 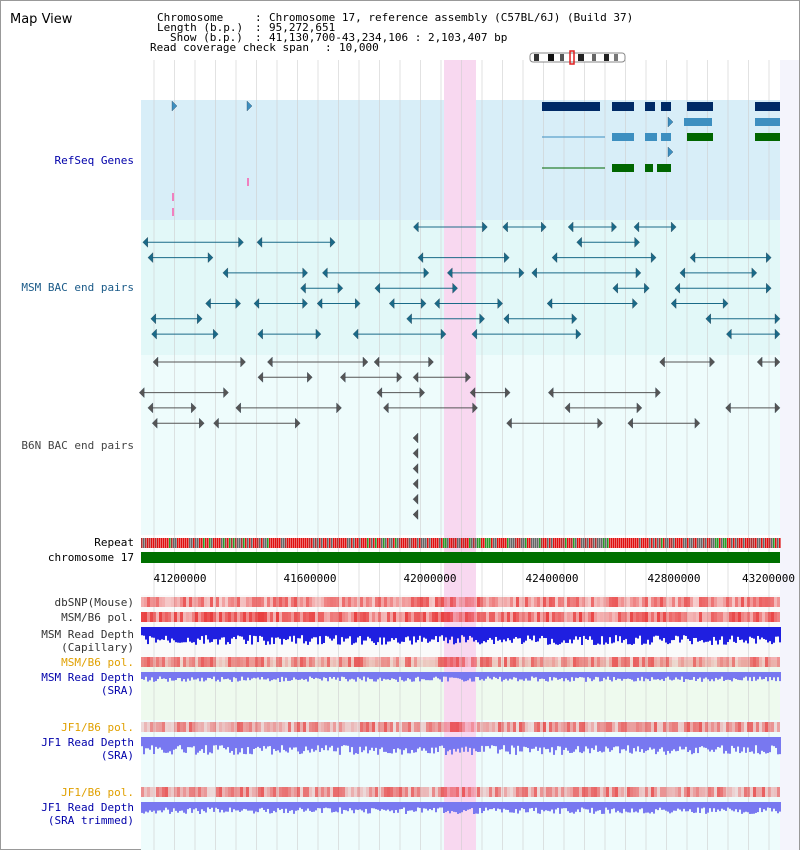 I want to click on b6n-bac-end-pairs-label: B6N BAC end pairs, so click(x=77, y=445).